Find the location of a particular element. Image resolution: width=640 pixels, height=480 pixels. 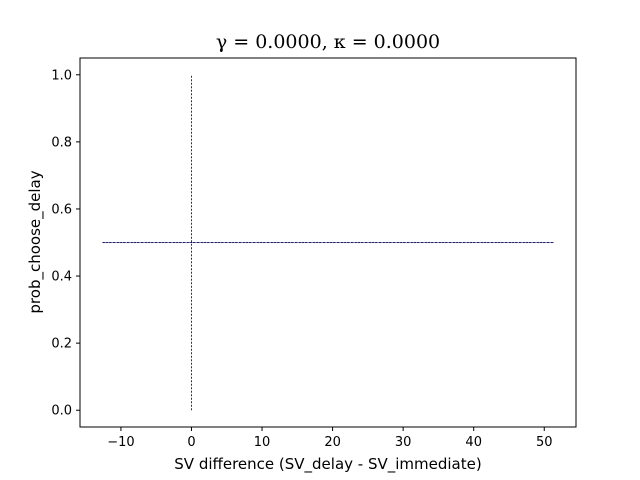

y-axis-label: prob_choose_delay is located at coordinates (35, 241).